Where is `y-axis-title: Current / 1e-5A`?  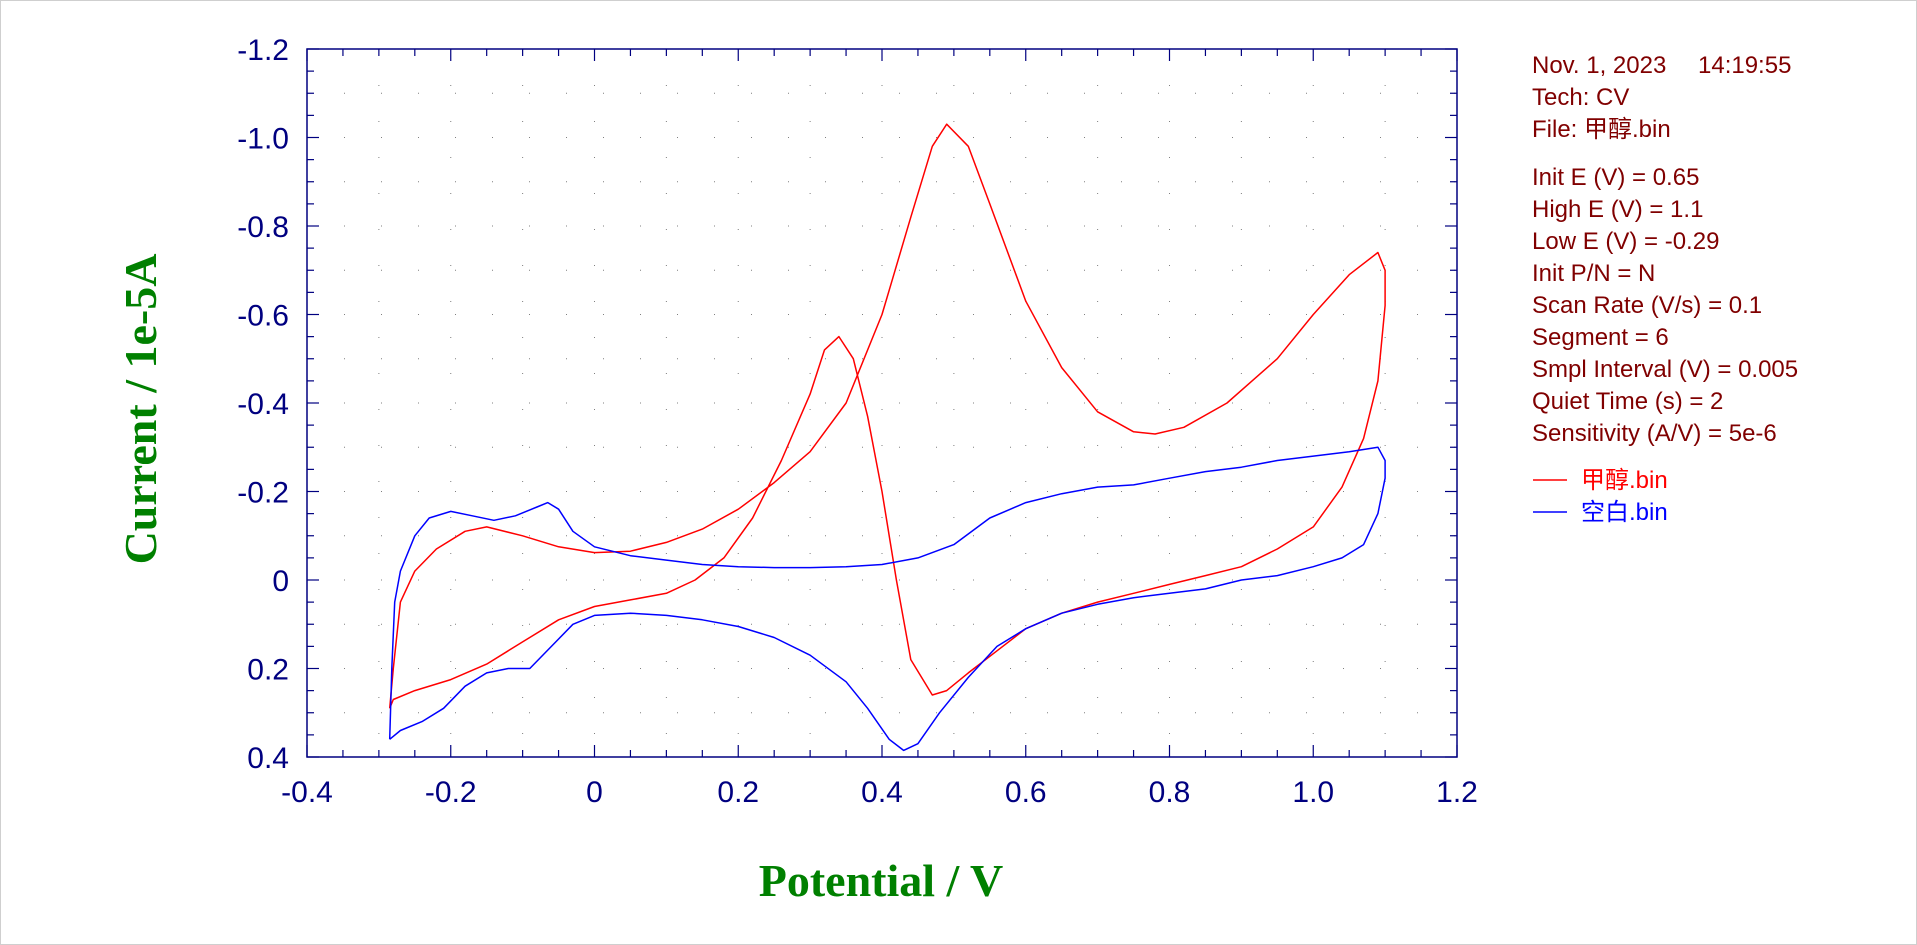 y-axis-title: Current / 1e-5A is located at coordinates (140, 409).